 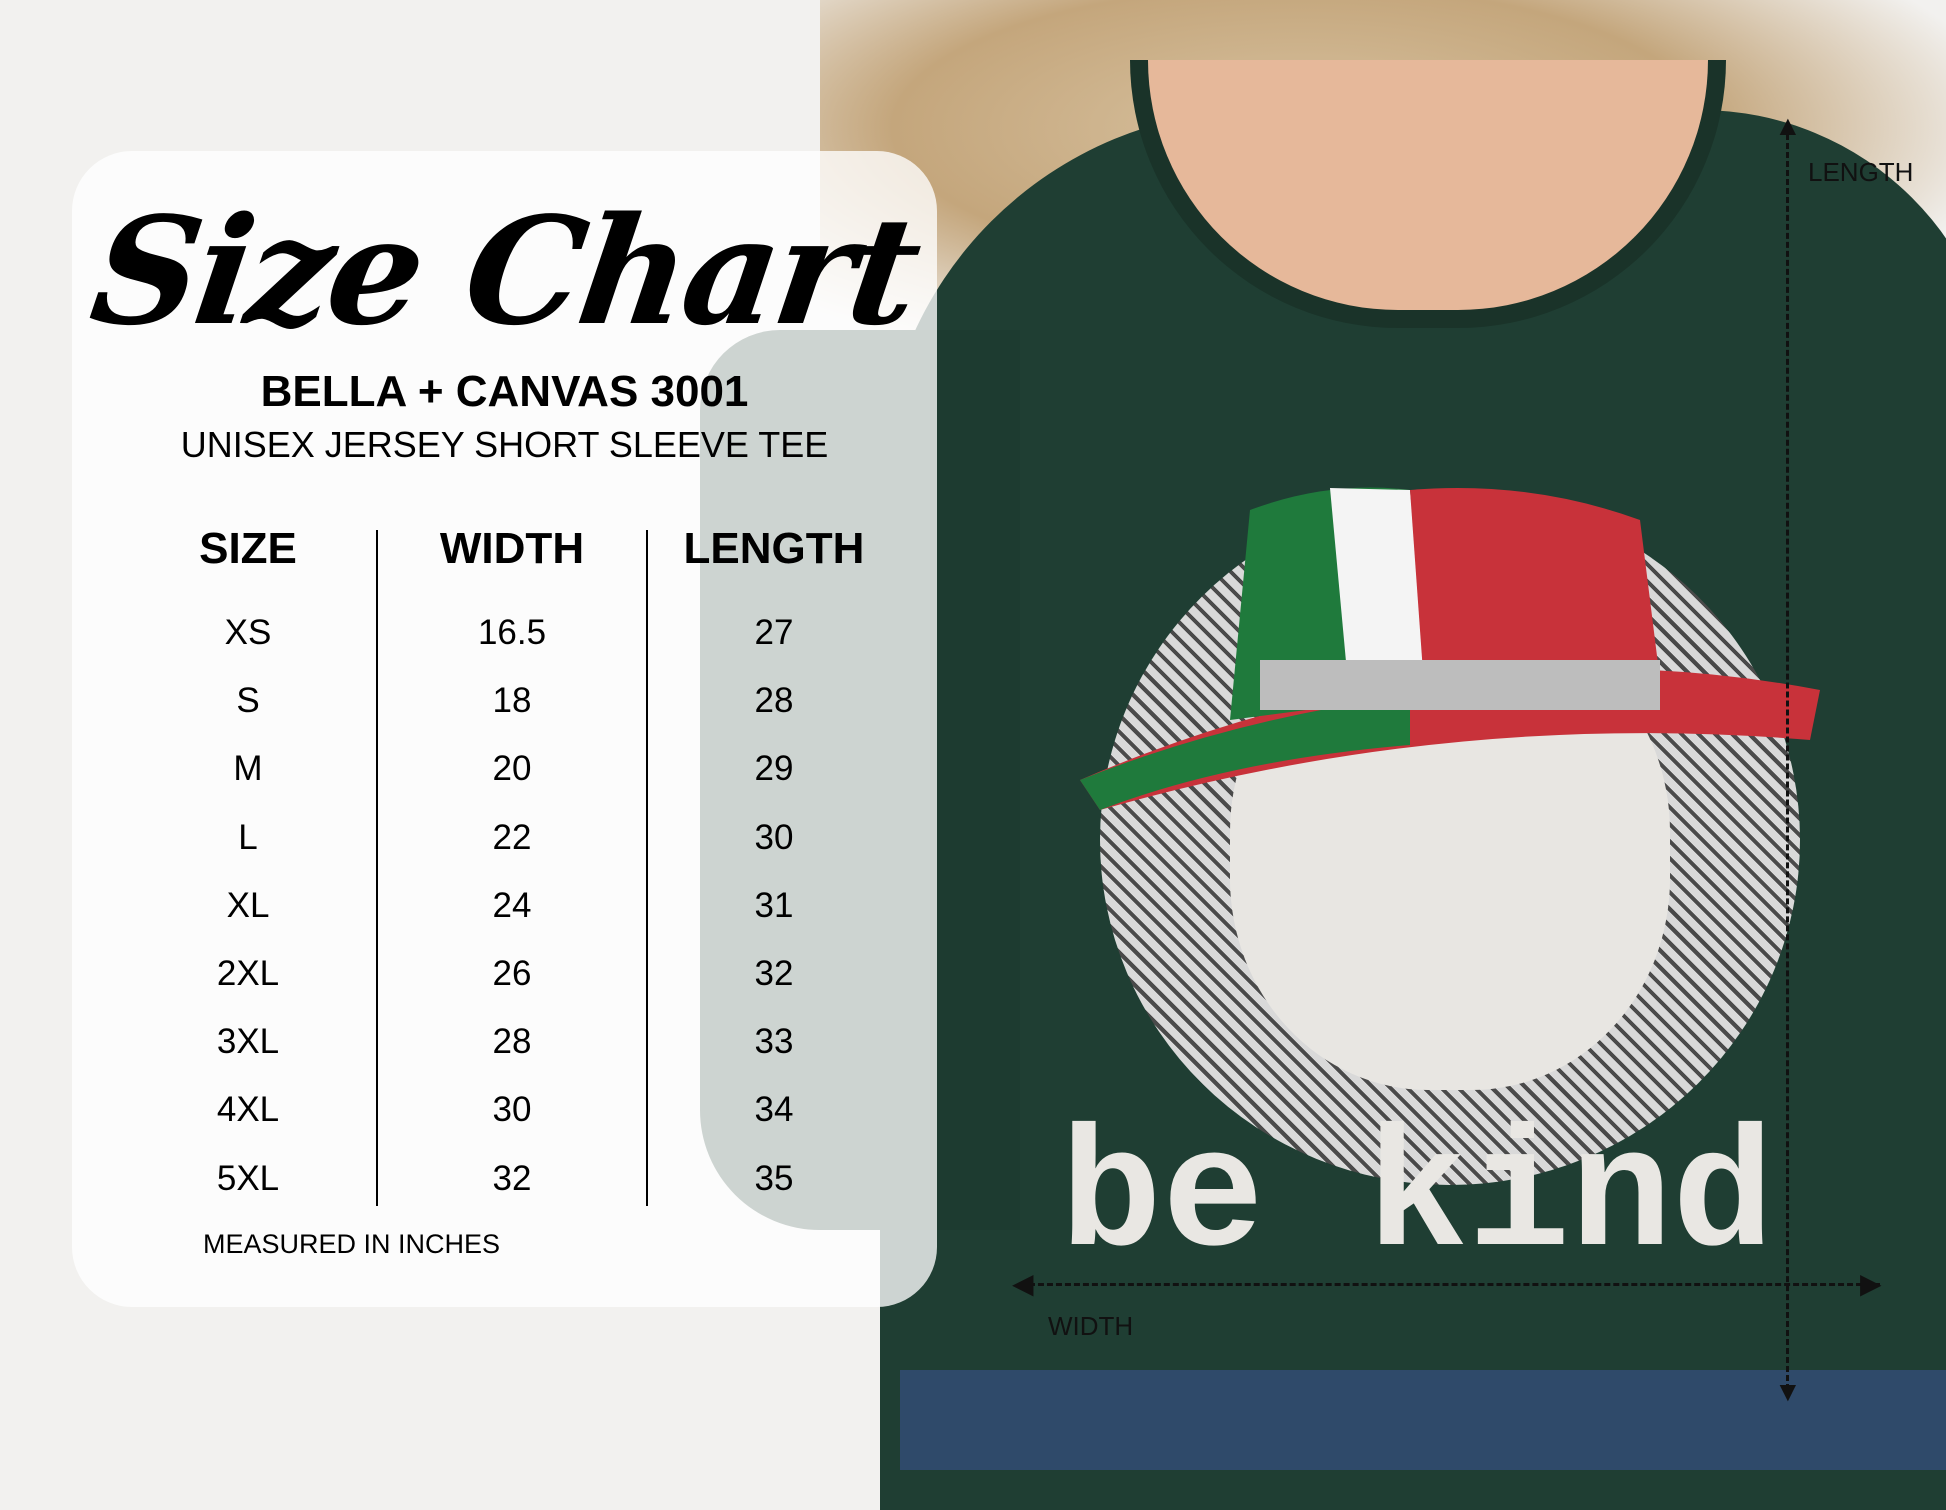 What do you see at coordinates (1788, 125) in the screenshot?
I see `arrow-up-icon: ▲` at bounding box center [1788, 125].